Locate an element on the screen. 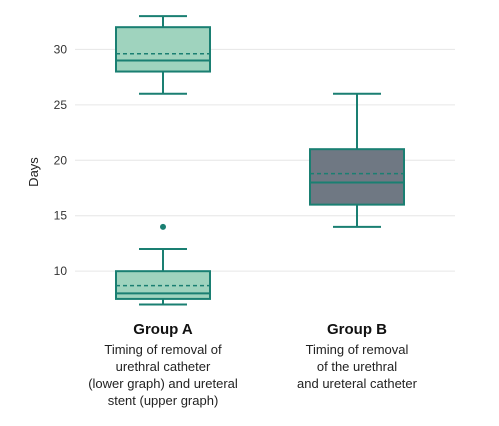 Image resolution: width=499 pixels, height=426 pixels. group-description-line: Timing of removal of is located at coordinates (163, 349).